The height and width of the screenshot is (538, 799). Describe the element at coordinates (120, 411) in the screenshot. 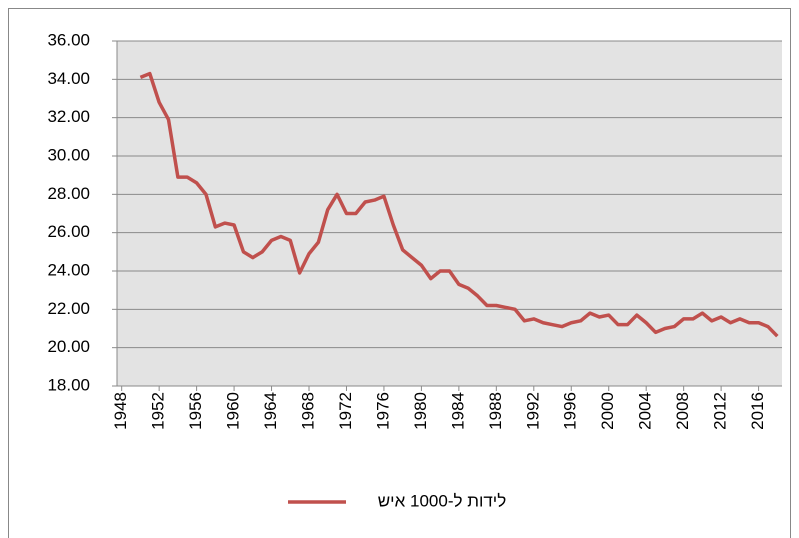

I see `x-tick-label: 1948` at that location.